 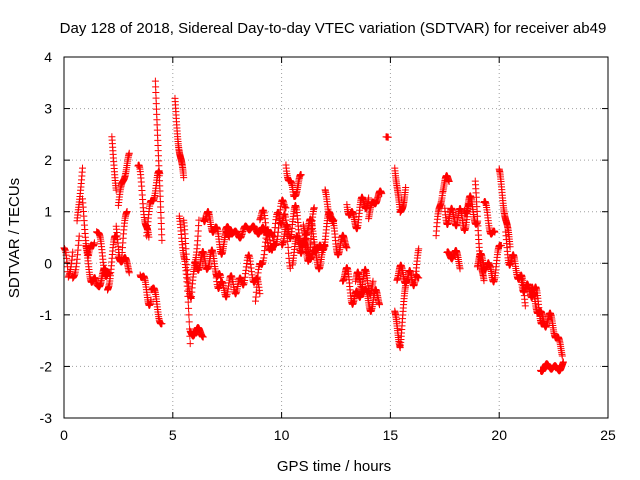 What do you see at coordinates (46, 418) in the screenshot?
I see `y-tick-label: -3` at bounding box center [46, 418].